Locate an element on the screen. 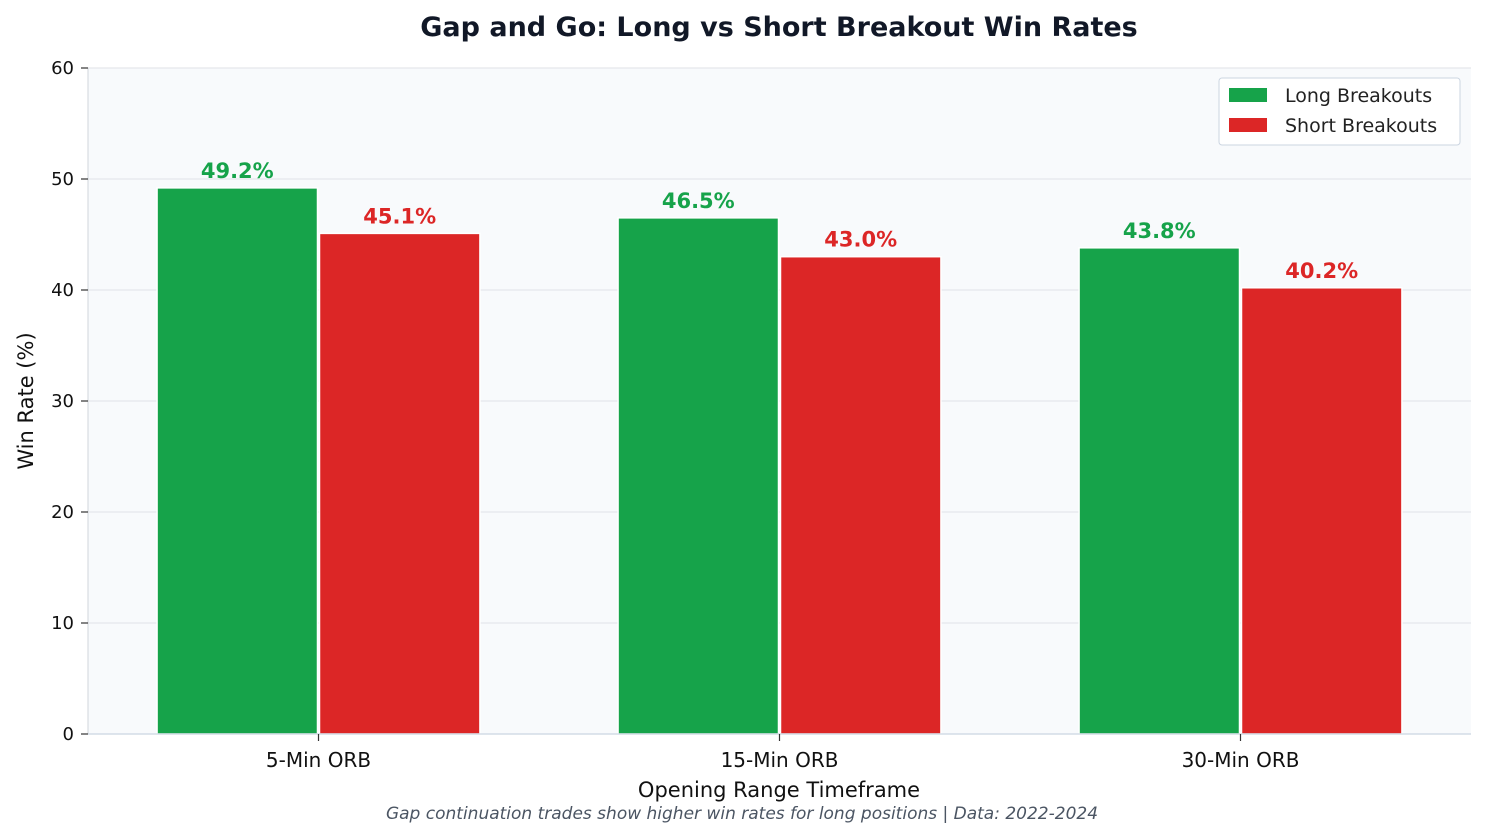 The width and height of the screenshot is (1485, 838). legend: Long Breakouts Short Breakouts is located at coordinates (1339, 111).